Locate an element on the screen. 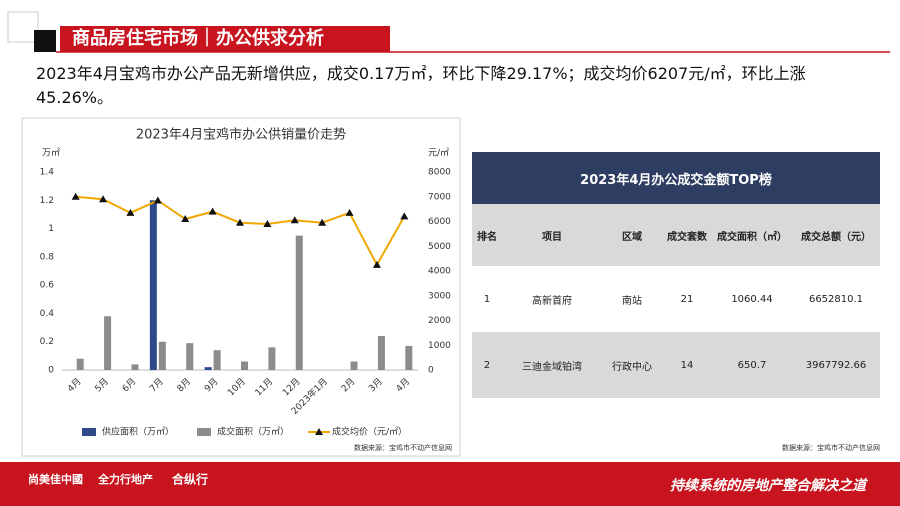 The width and height of the screenshot is (900, 506). table-header-row: 排名 项目 区域 成交套数 成交面积（㎡） 成交总额（元） is located at coordinates (676, 235).